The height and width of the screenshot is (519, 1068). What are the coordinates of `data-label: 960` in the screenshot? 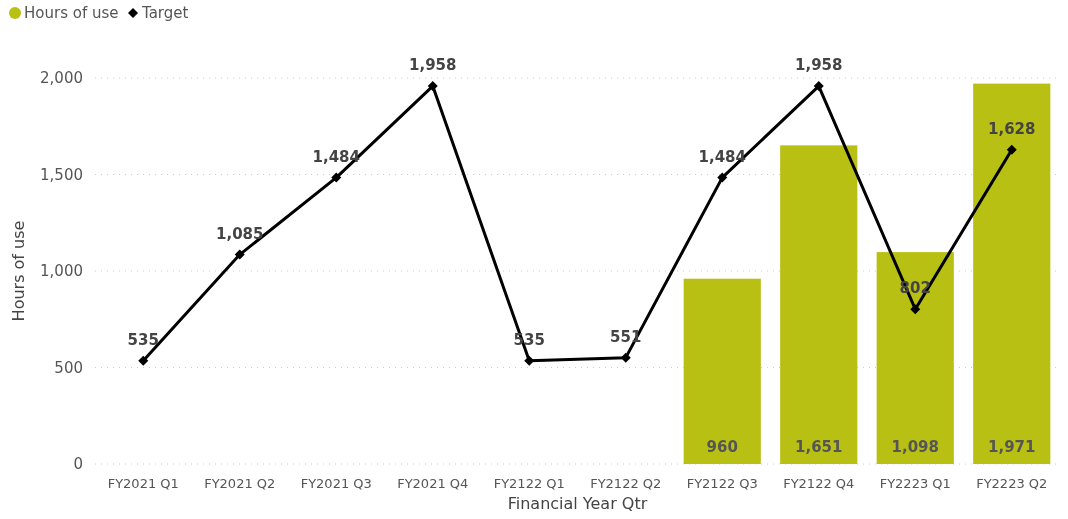 It's located at (722, 447).